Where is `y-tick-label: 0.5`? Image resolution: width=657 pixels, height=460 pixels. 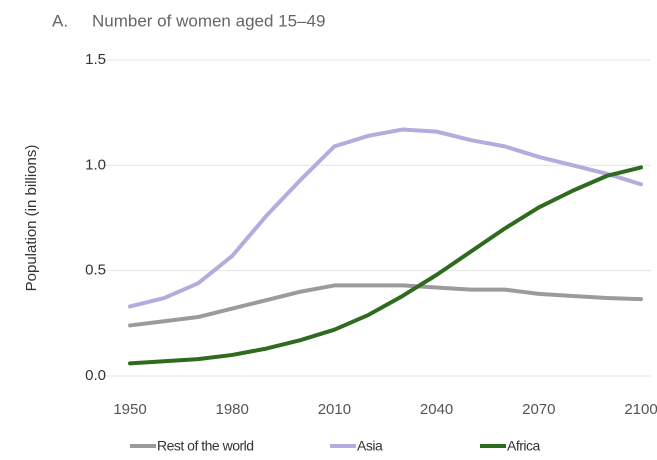 y-tick-label: 0.5 is located at coordinates (95, 270).